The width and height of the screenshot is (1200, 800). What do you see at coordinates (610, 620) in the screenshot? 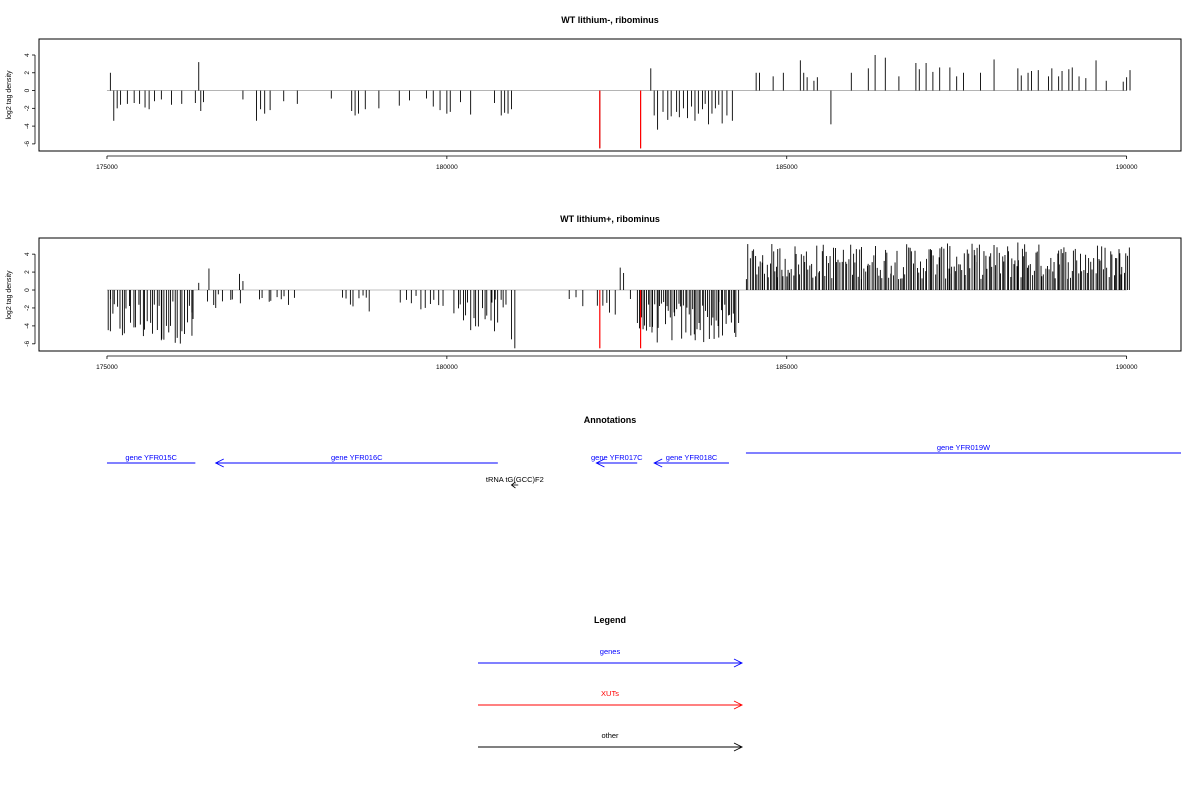
I see `legend-title: Legend` at bounding box center [610, 620].